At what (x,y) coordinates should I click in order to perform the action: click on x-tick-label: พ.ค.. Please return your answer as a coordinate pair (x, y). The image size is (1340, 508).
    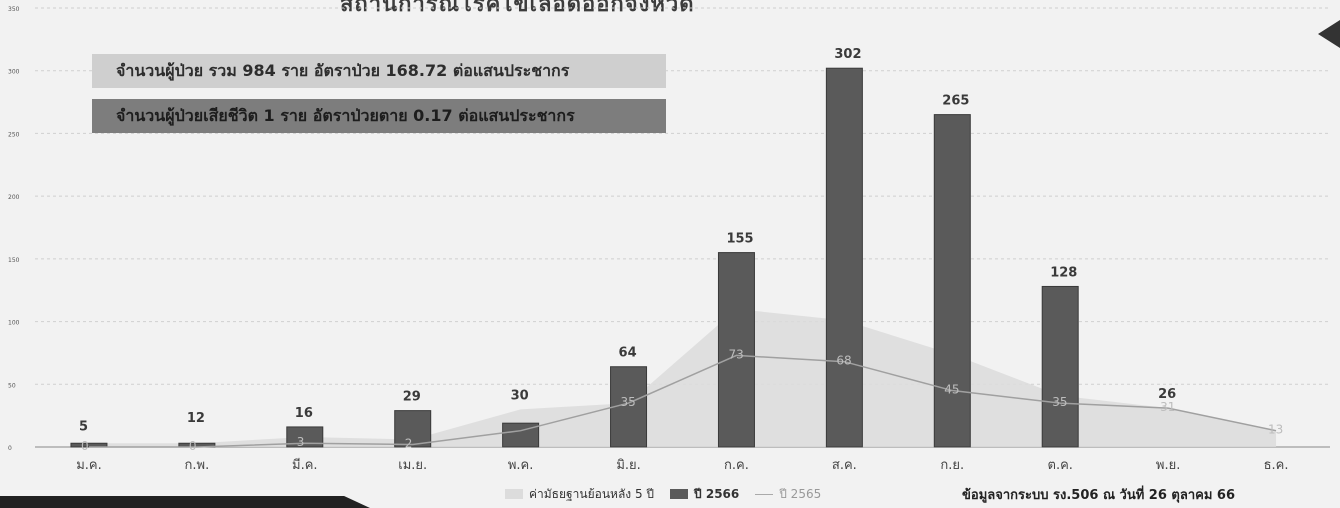
    Looking at the image, I should click on (521, 465).